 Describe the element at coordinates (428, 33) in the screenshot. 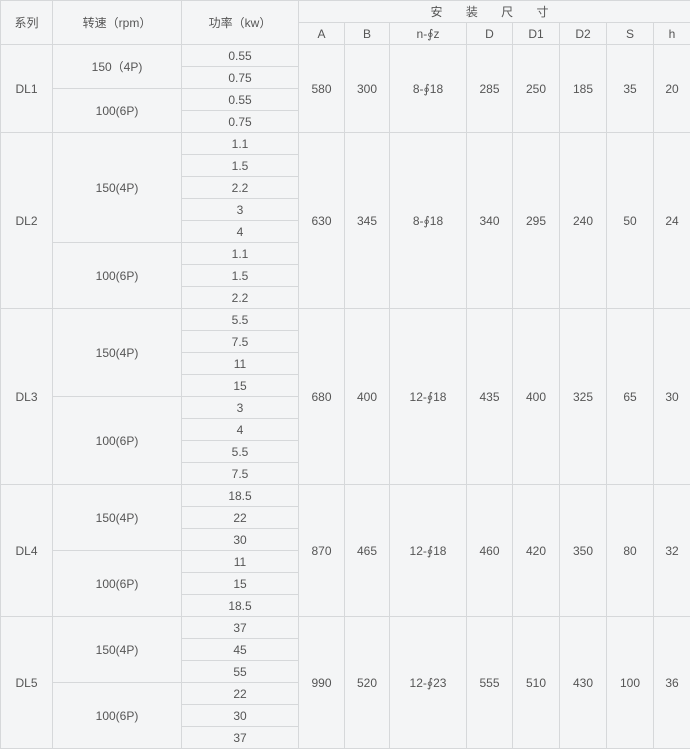

I see `header-dim-2: n-∮z` at that location.